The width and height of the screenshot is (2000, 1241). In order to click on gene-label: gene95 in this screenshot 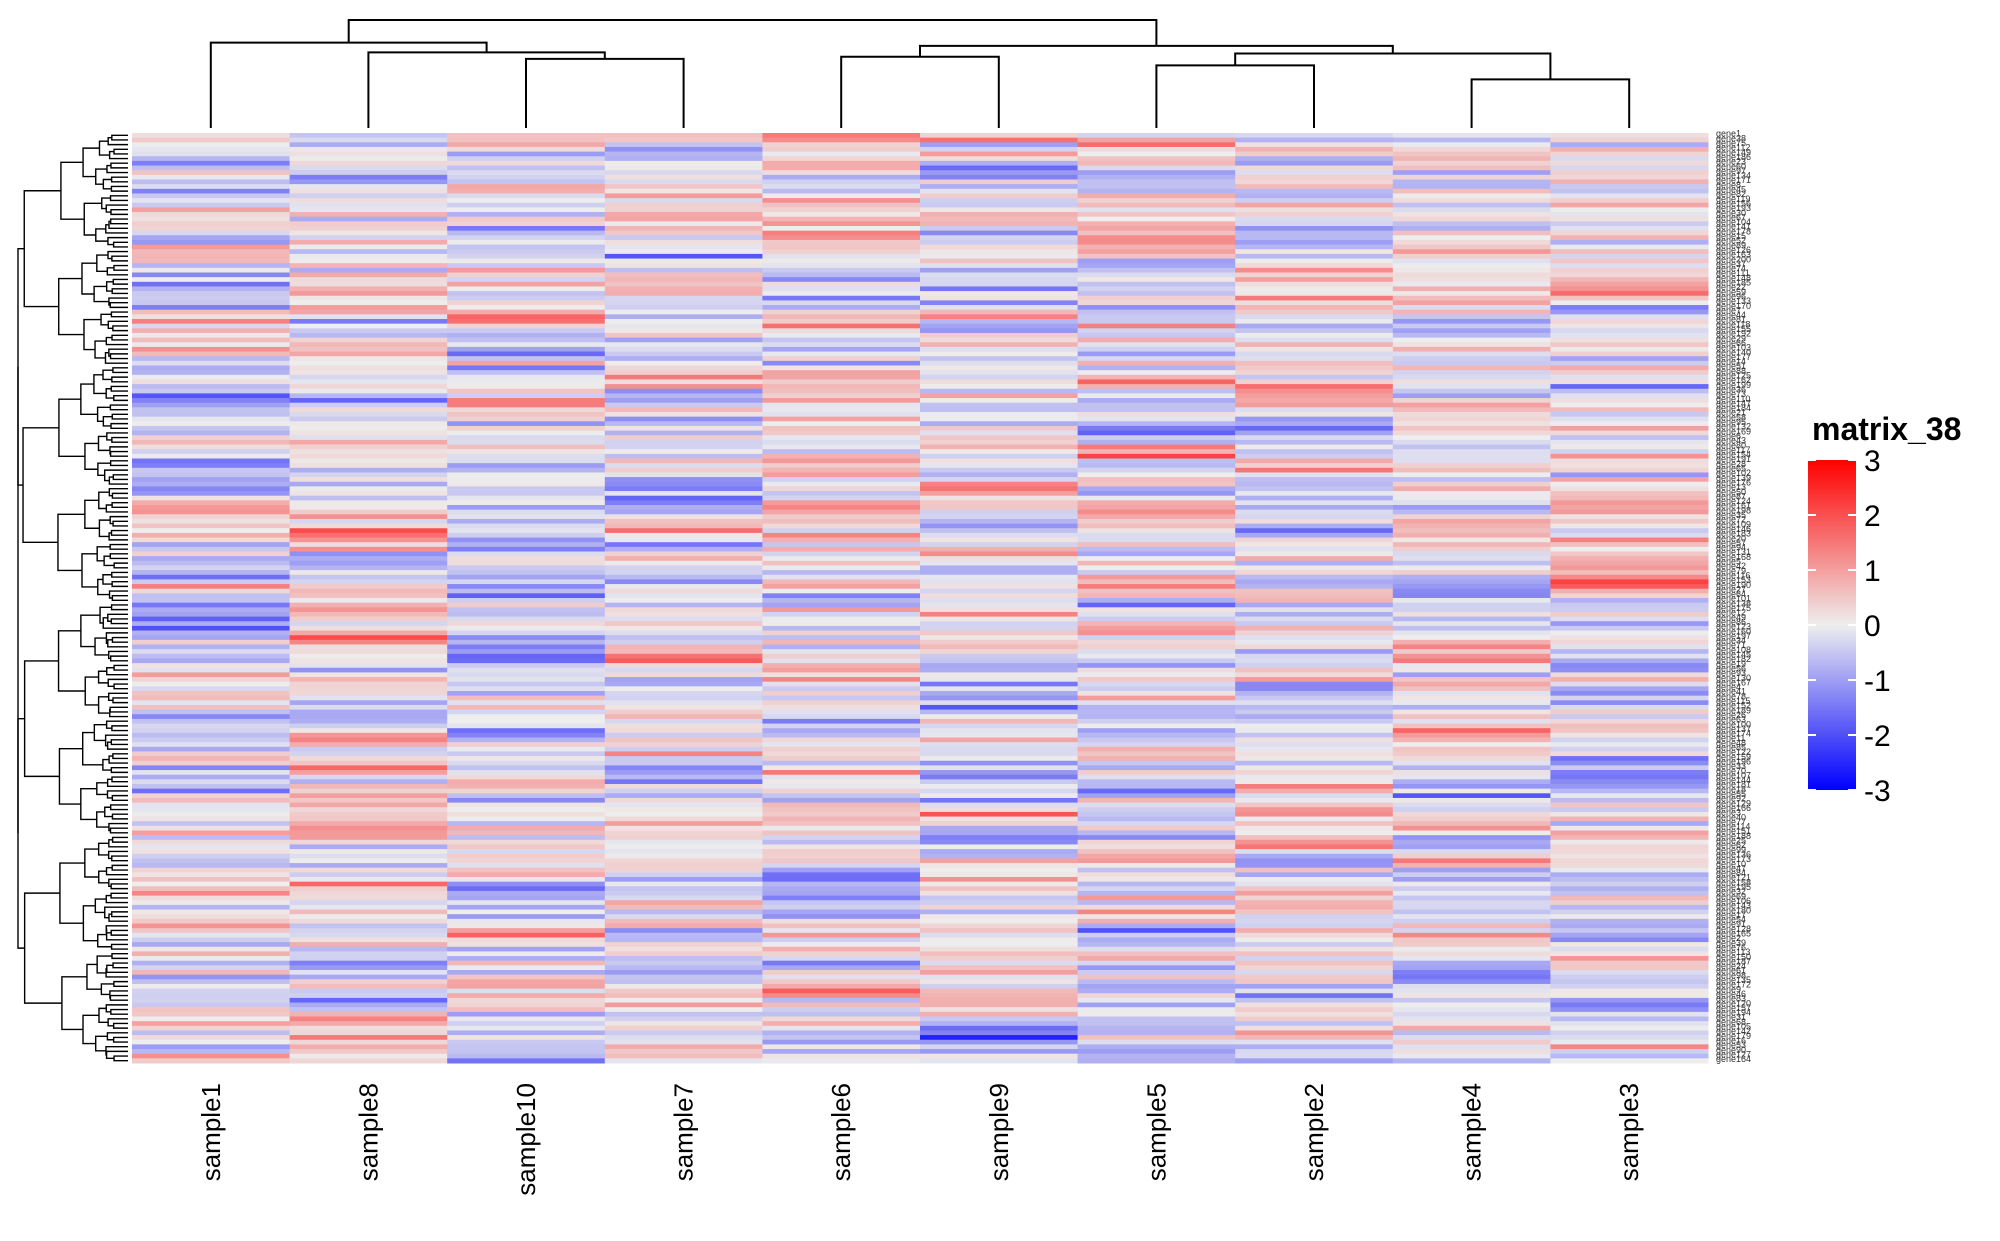, I will do `click(1731, 422)`.